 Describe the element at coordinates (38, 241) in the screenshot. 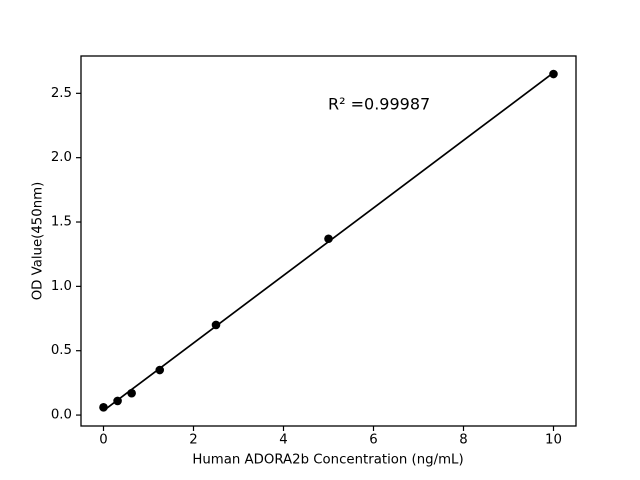

I see `y-axis-label: OD Value(450nm)` at that location.